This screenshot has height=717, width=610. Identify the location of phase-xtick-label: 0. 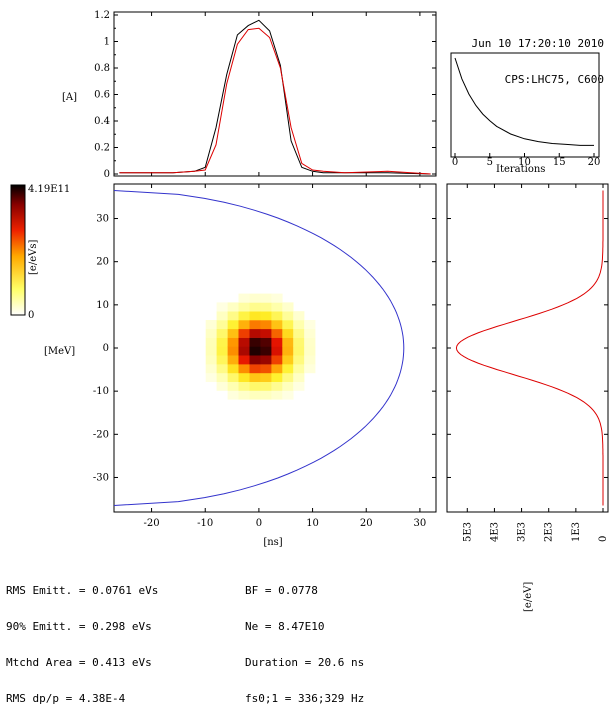
(259, 523).